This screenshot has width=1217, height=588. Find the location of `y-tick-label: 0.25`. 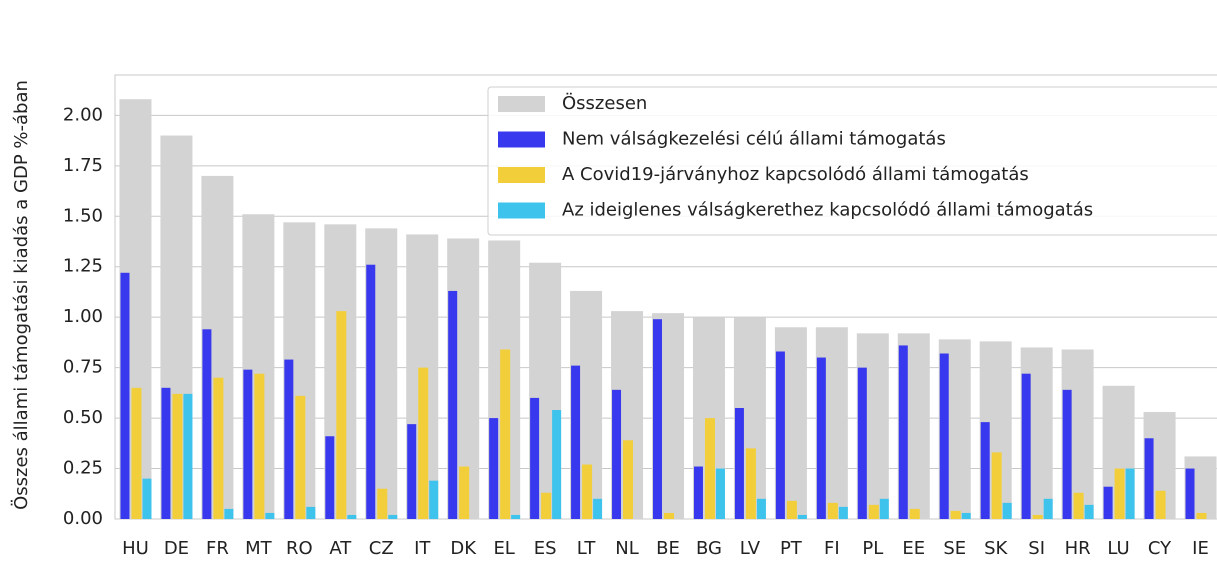

y-tick-label: 0.25 is located at coordinates (83, 468).